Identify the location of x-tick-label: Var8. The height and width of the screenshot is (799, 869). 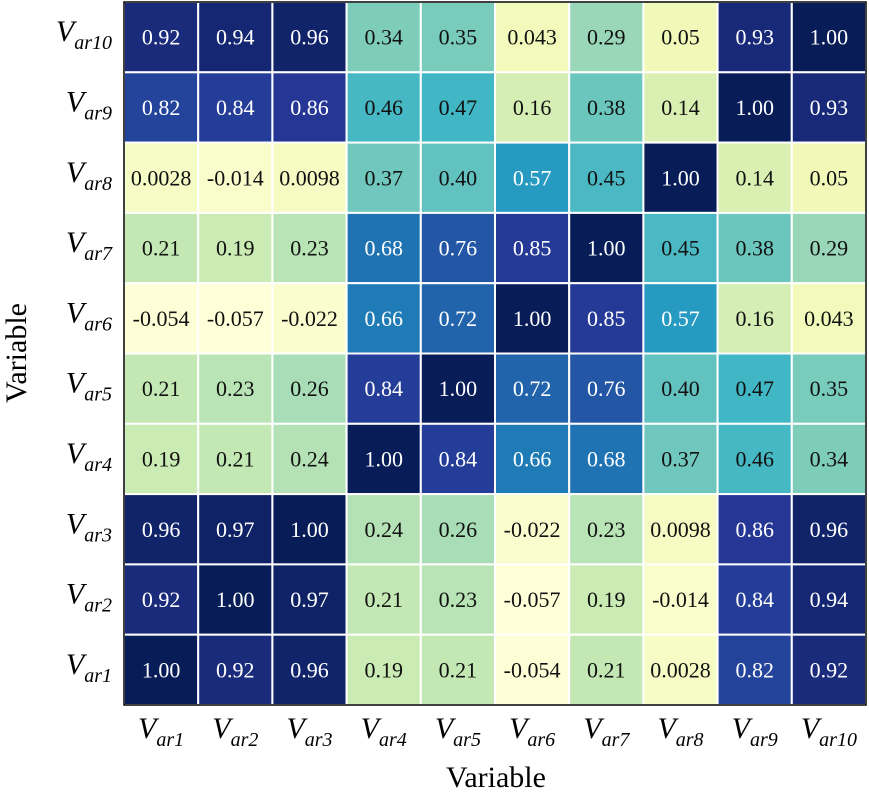
(680, 731).